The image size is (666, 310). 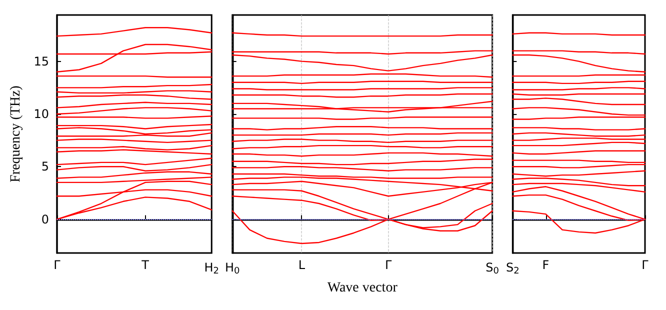 I want to click on y-tick-label: 0, so click(x=45, y=219).